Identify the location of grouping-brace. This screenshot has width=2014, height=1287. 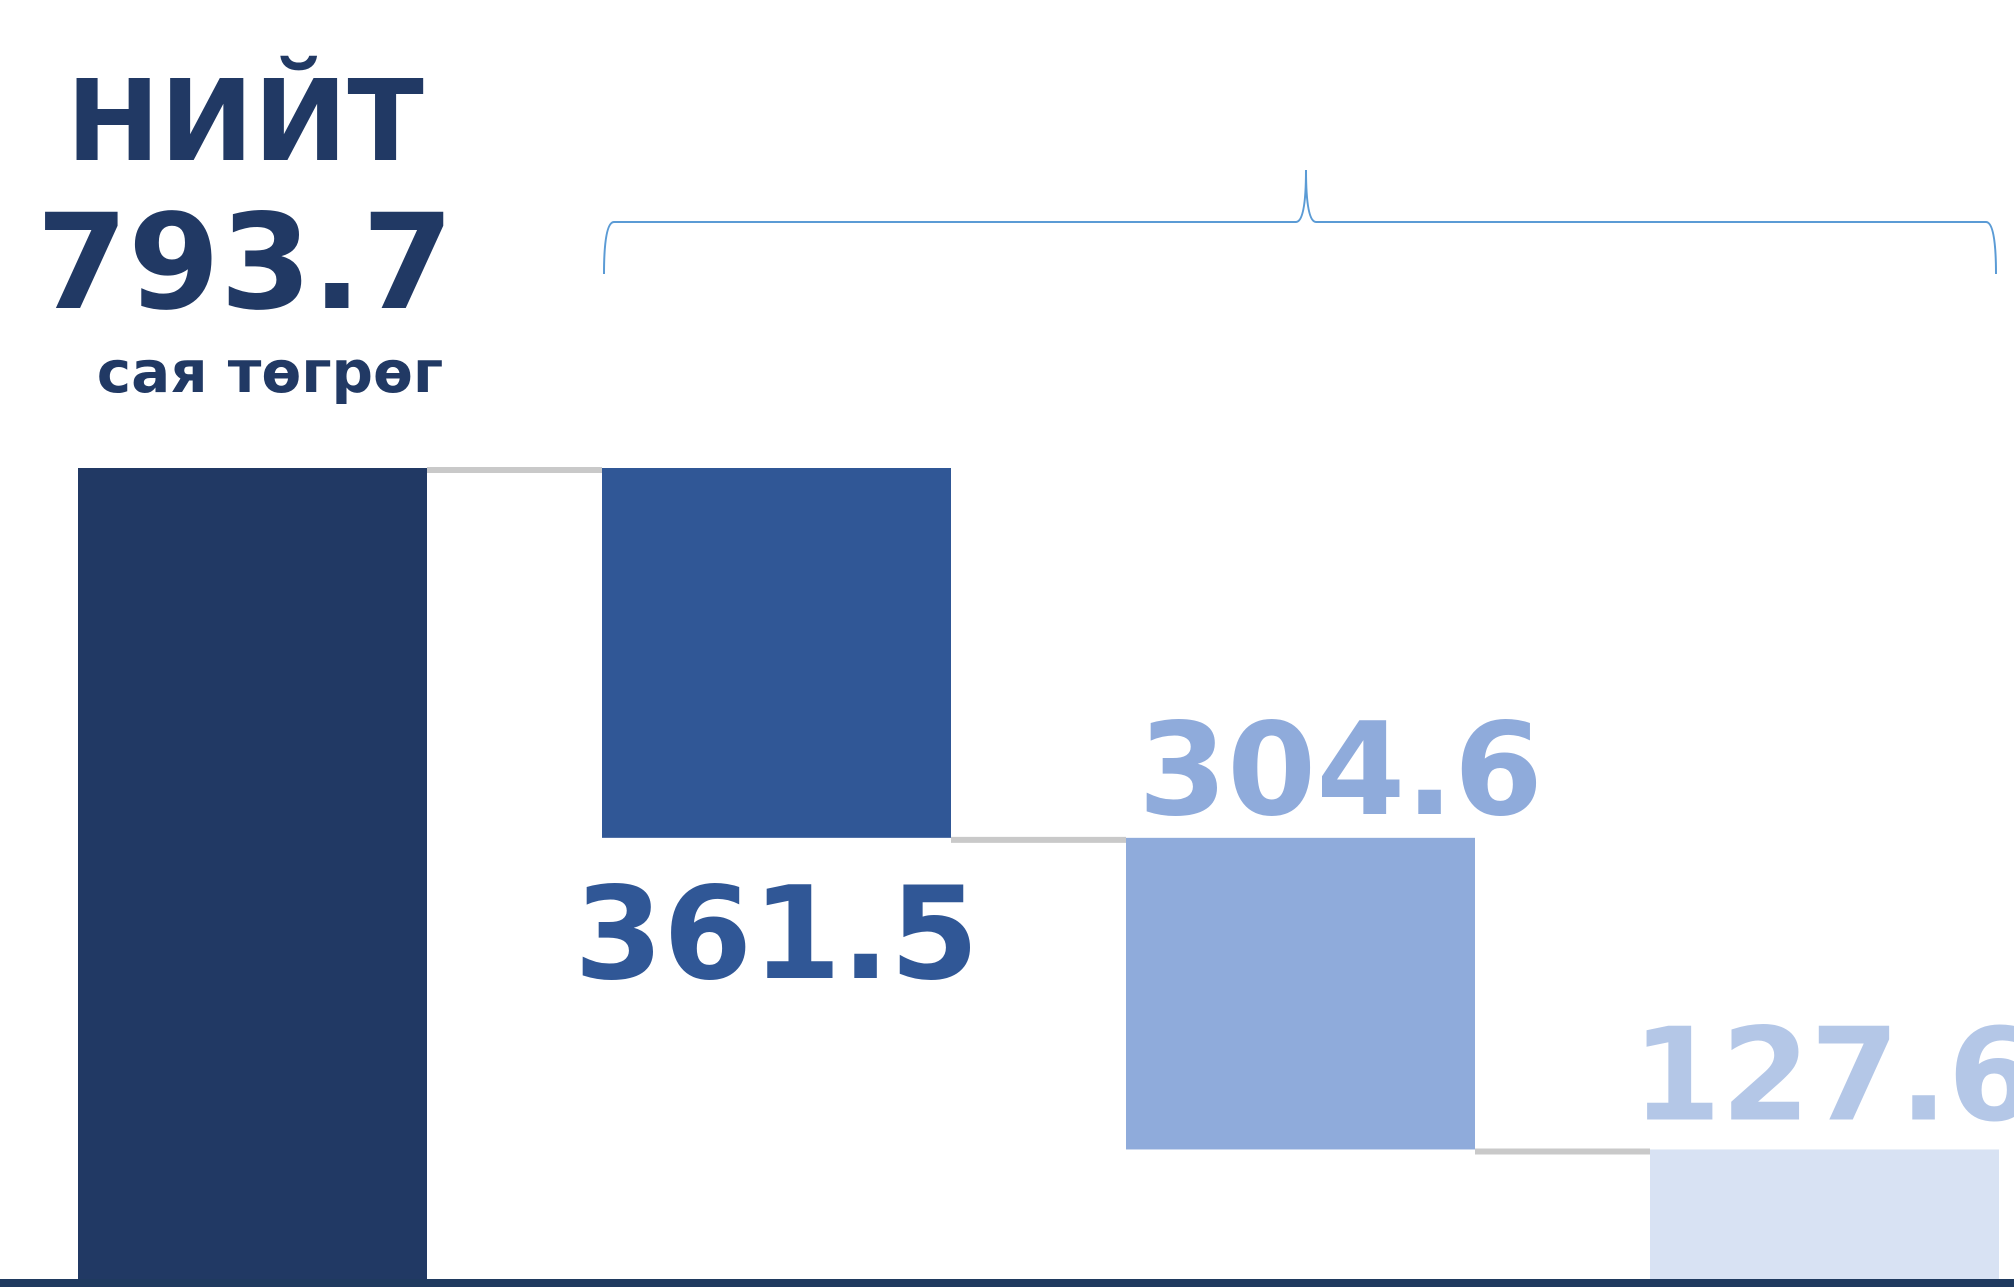
(1300, 222).